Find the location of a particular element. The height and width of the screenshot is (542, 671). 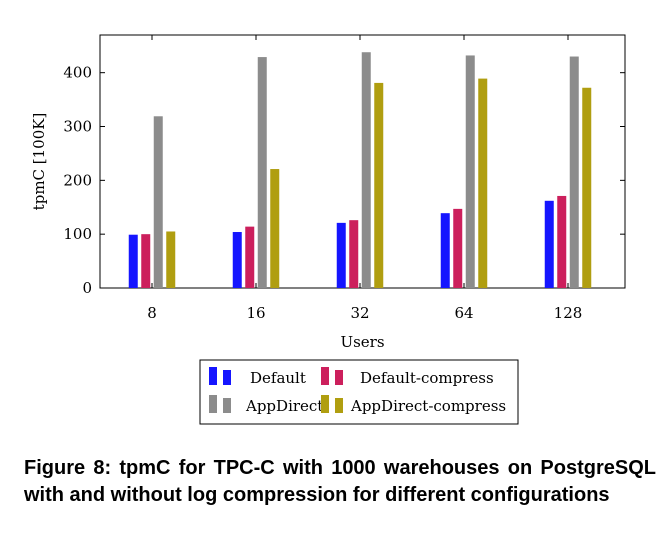

caption-label: Figure 8: is located at coordinates (68, 468).